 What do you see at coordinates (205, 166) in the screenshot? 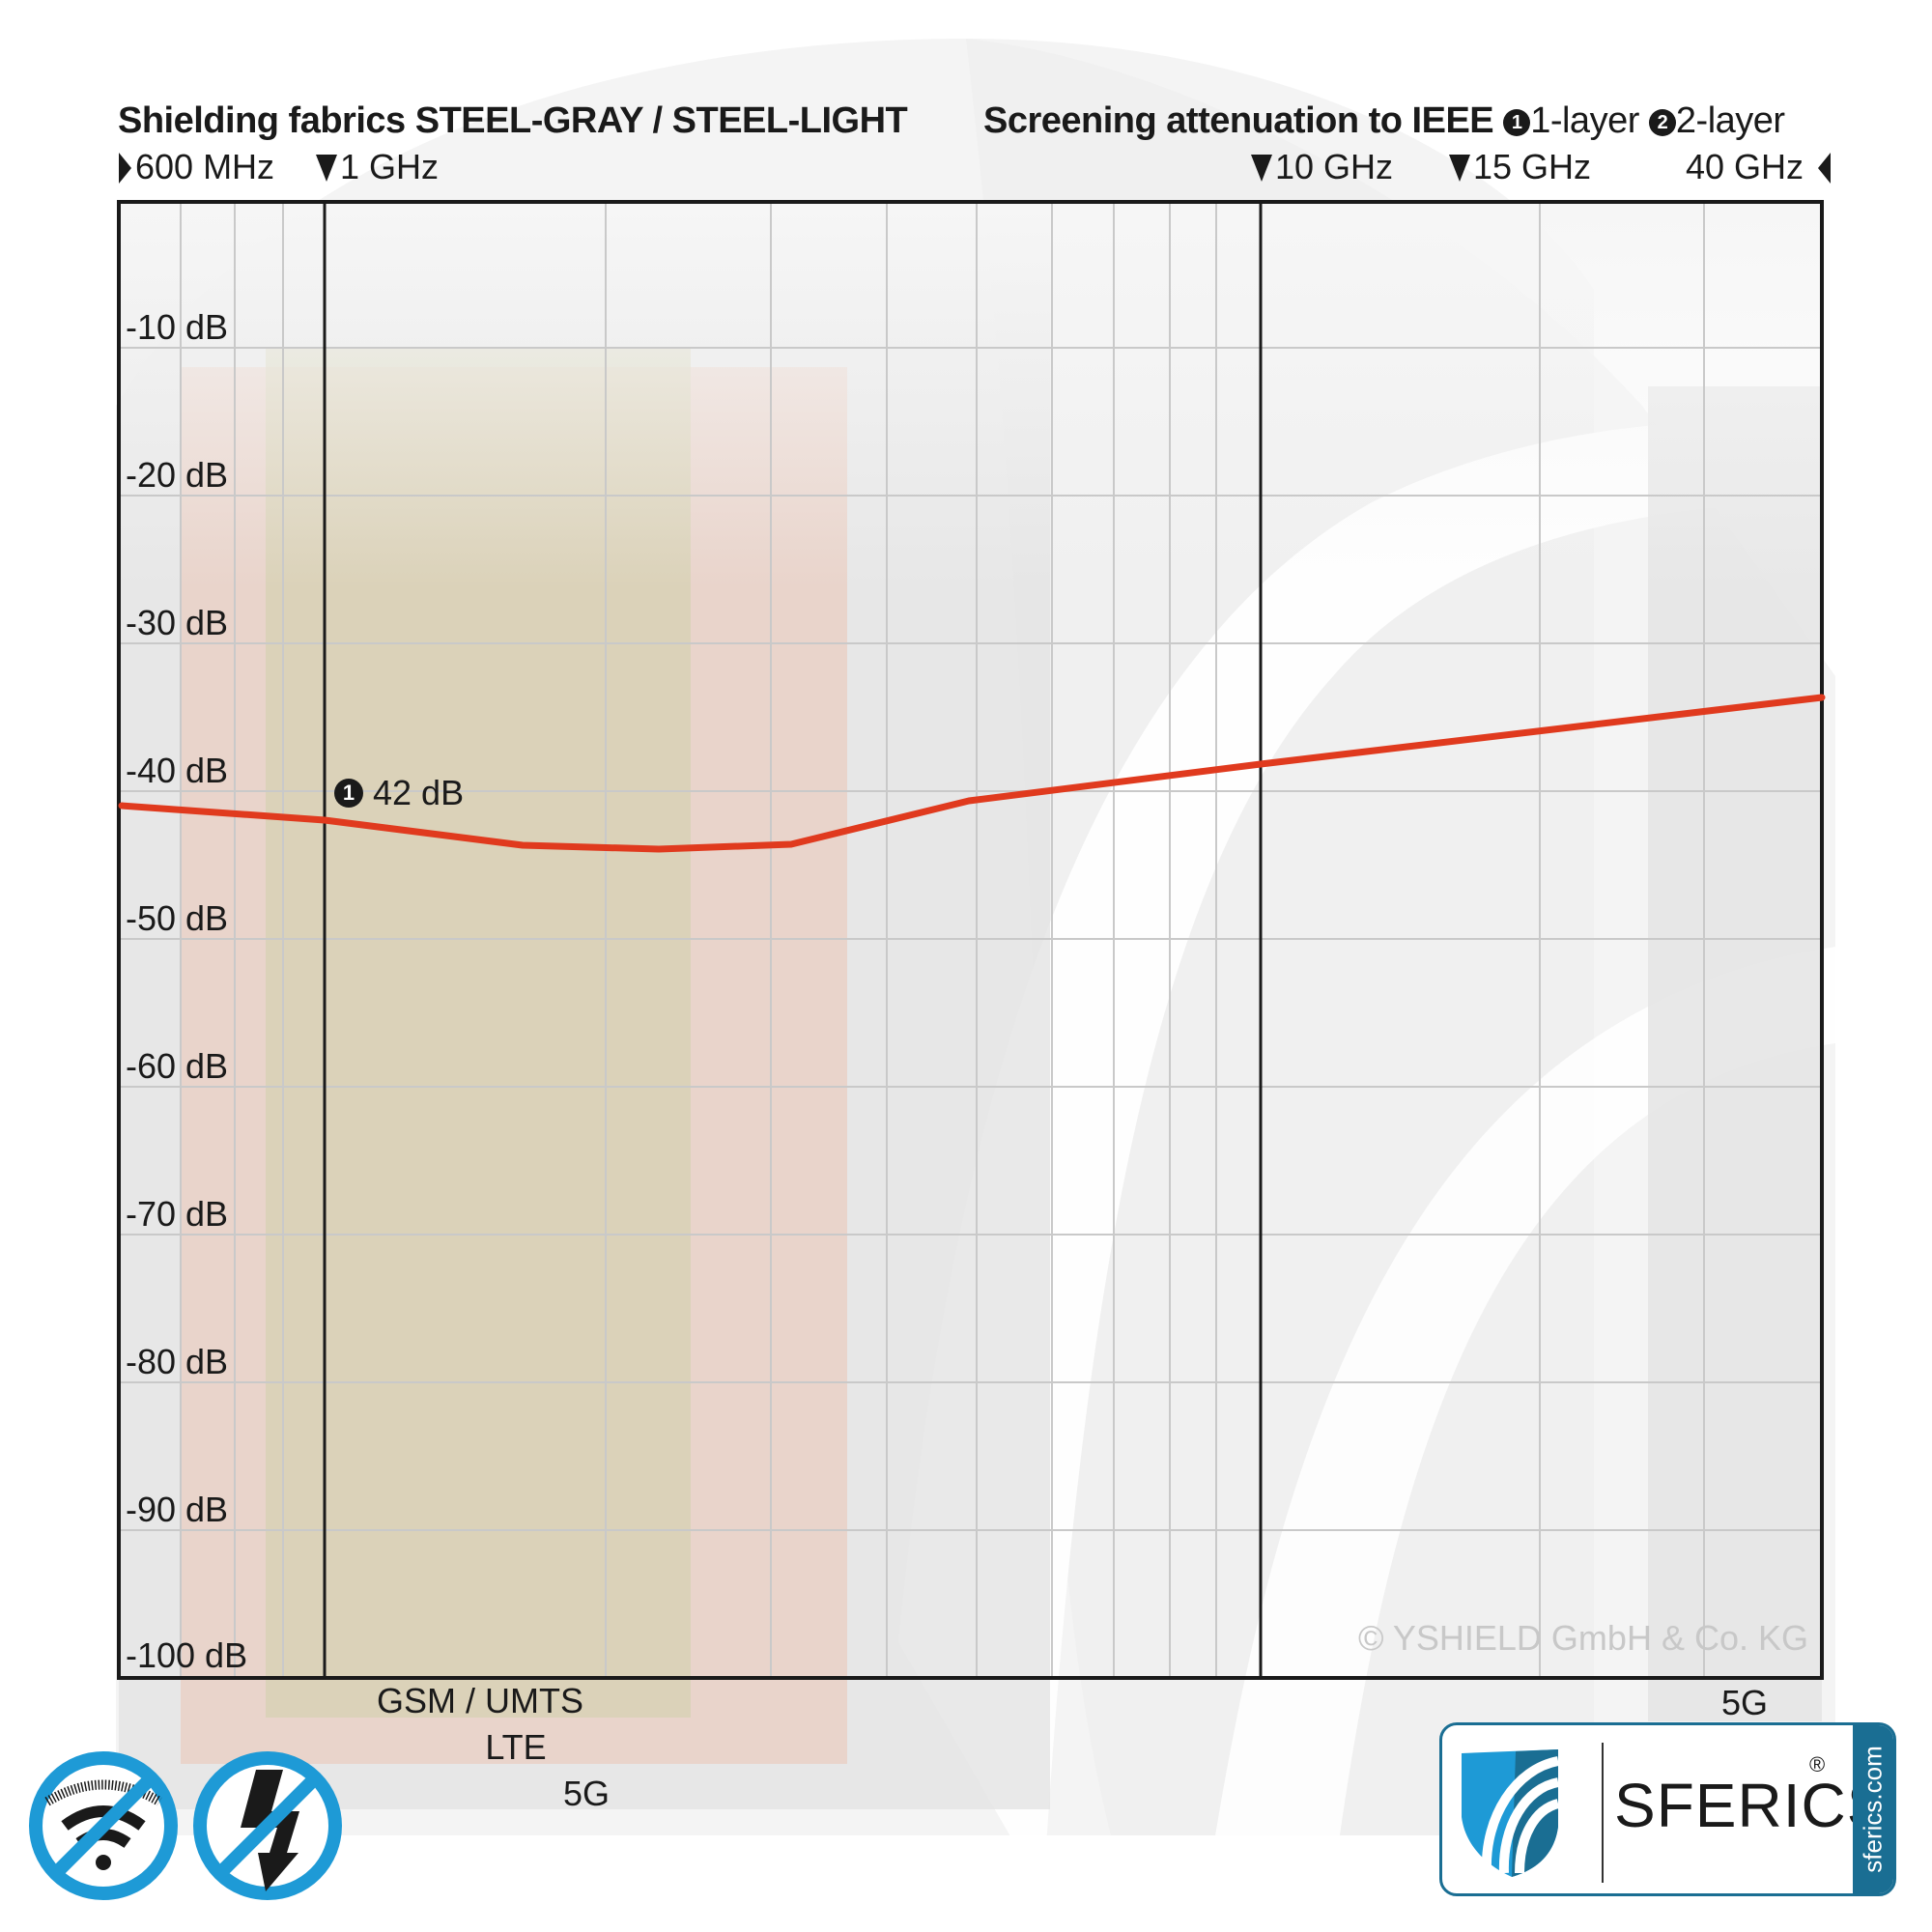
I see `freq-label-600mhz: 600 MHz` at bounding box center [205, 166].